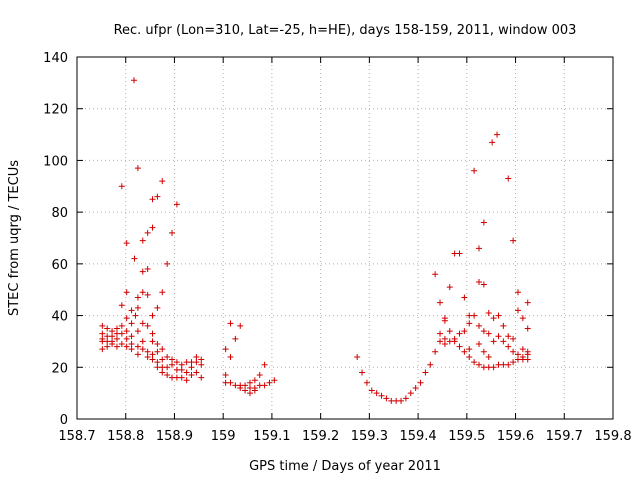 This screenshot has height=480, width=640. Describe the element at coordinates (55, 58) in the screenshot. I see `y-tick-label: 140` at that location.